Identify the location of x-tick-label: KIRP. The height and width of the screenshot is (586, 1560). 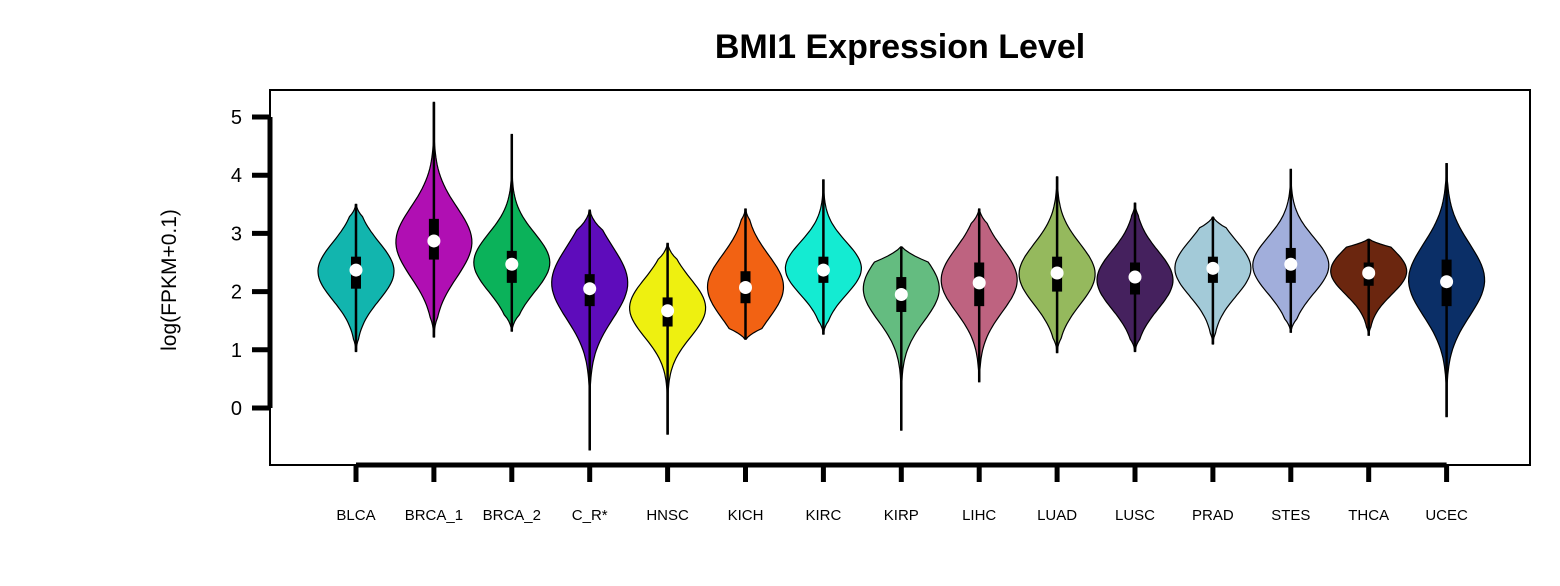
(901, 515).